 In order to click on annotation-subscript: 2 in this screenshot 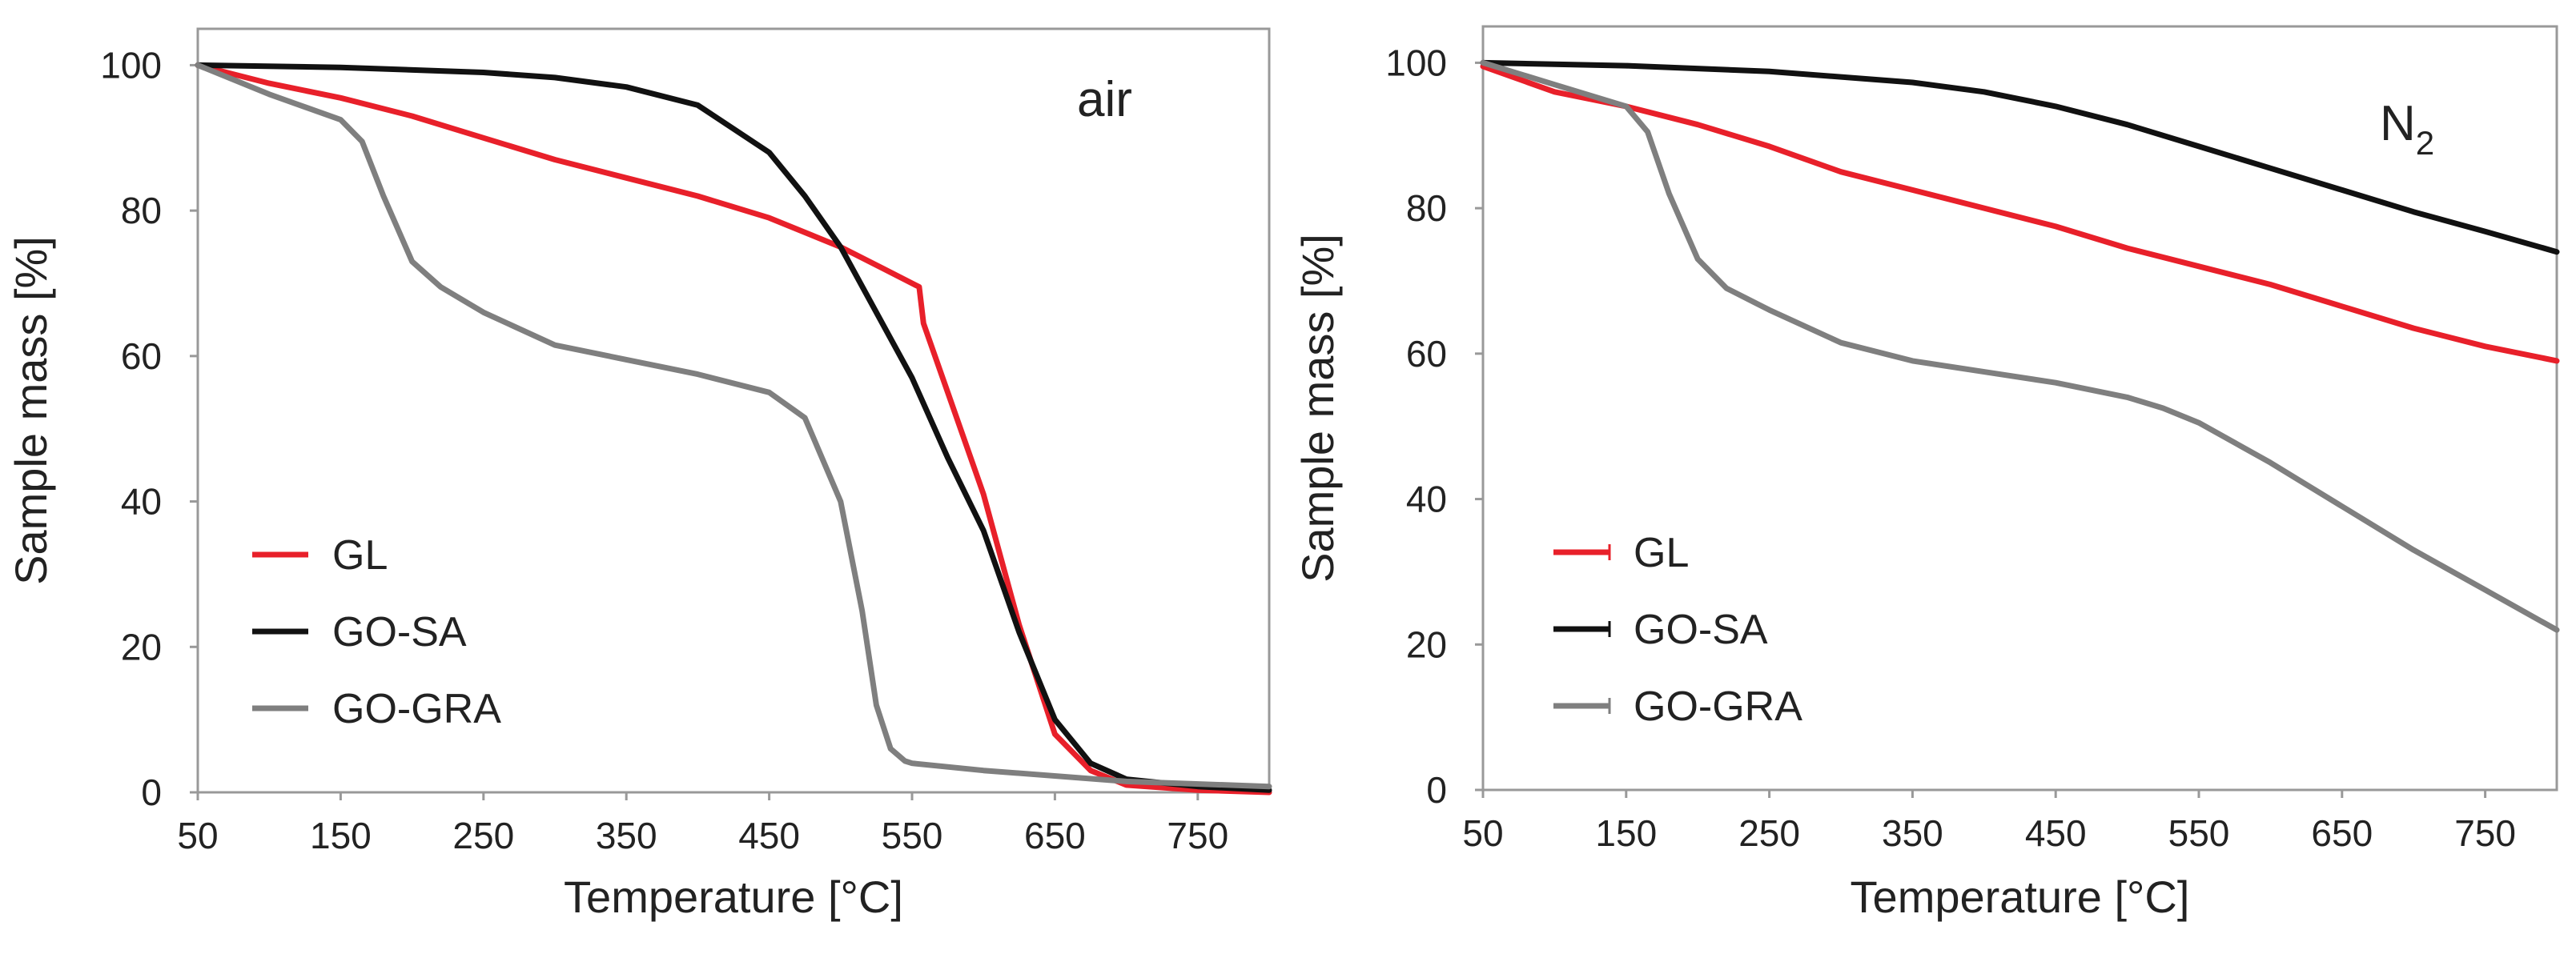, I will do `click(2425, 143)`.